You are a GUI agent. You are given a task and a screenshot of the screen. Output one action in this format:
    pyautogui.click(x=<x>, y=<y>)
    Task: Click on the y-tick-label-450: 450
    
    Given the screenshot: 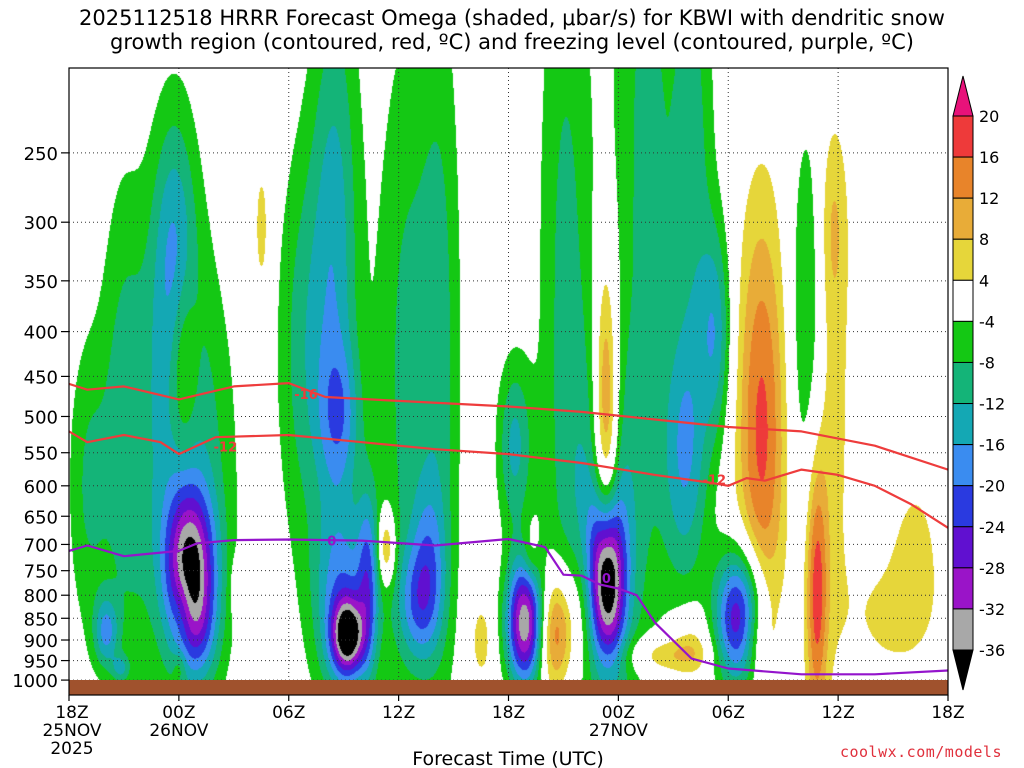 What is the action you would take?
    pyautogui.click(x=41, y=377)
    